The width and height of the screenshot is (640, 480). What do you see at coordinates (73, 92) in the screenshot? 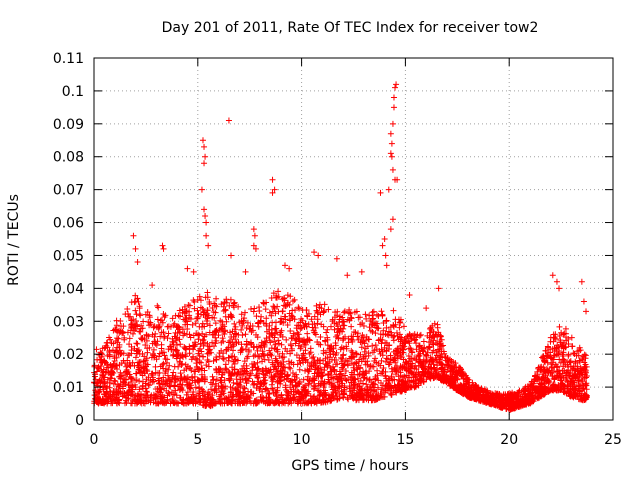
I see `y-tick-label: 0.1` at bounding box center [73, 92].